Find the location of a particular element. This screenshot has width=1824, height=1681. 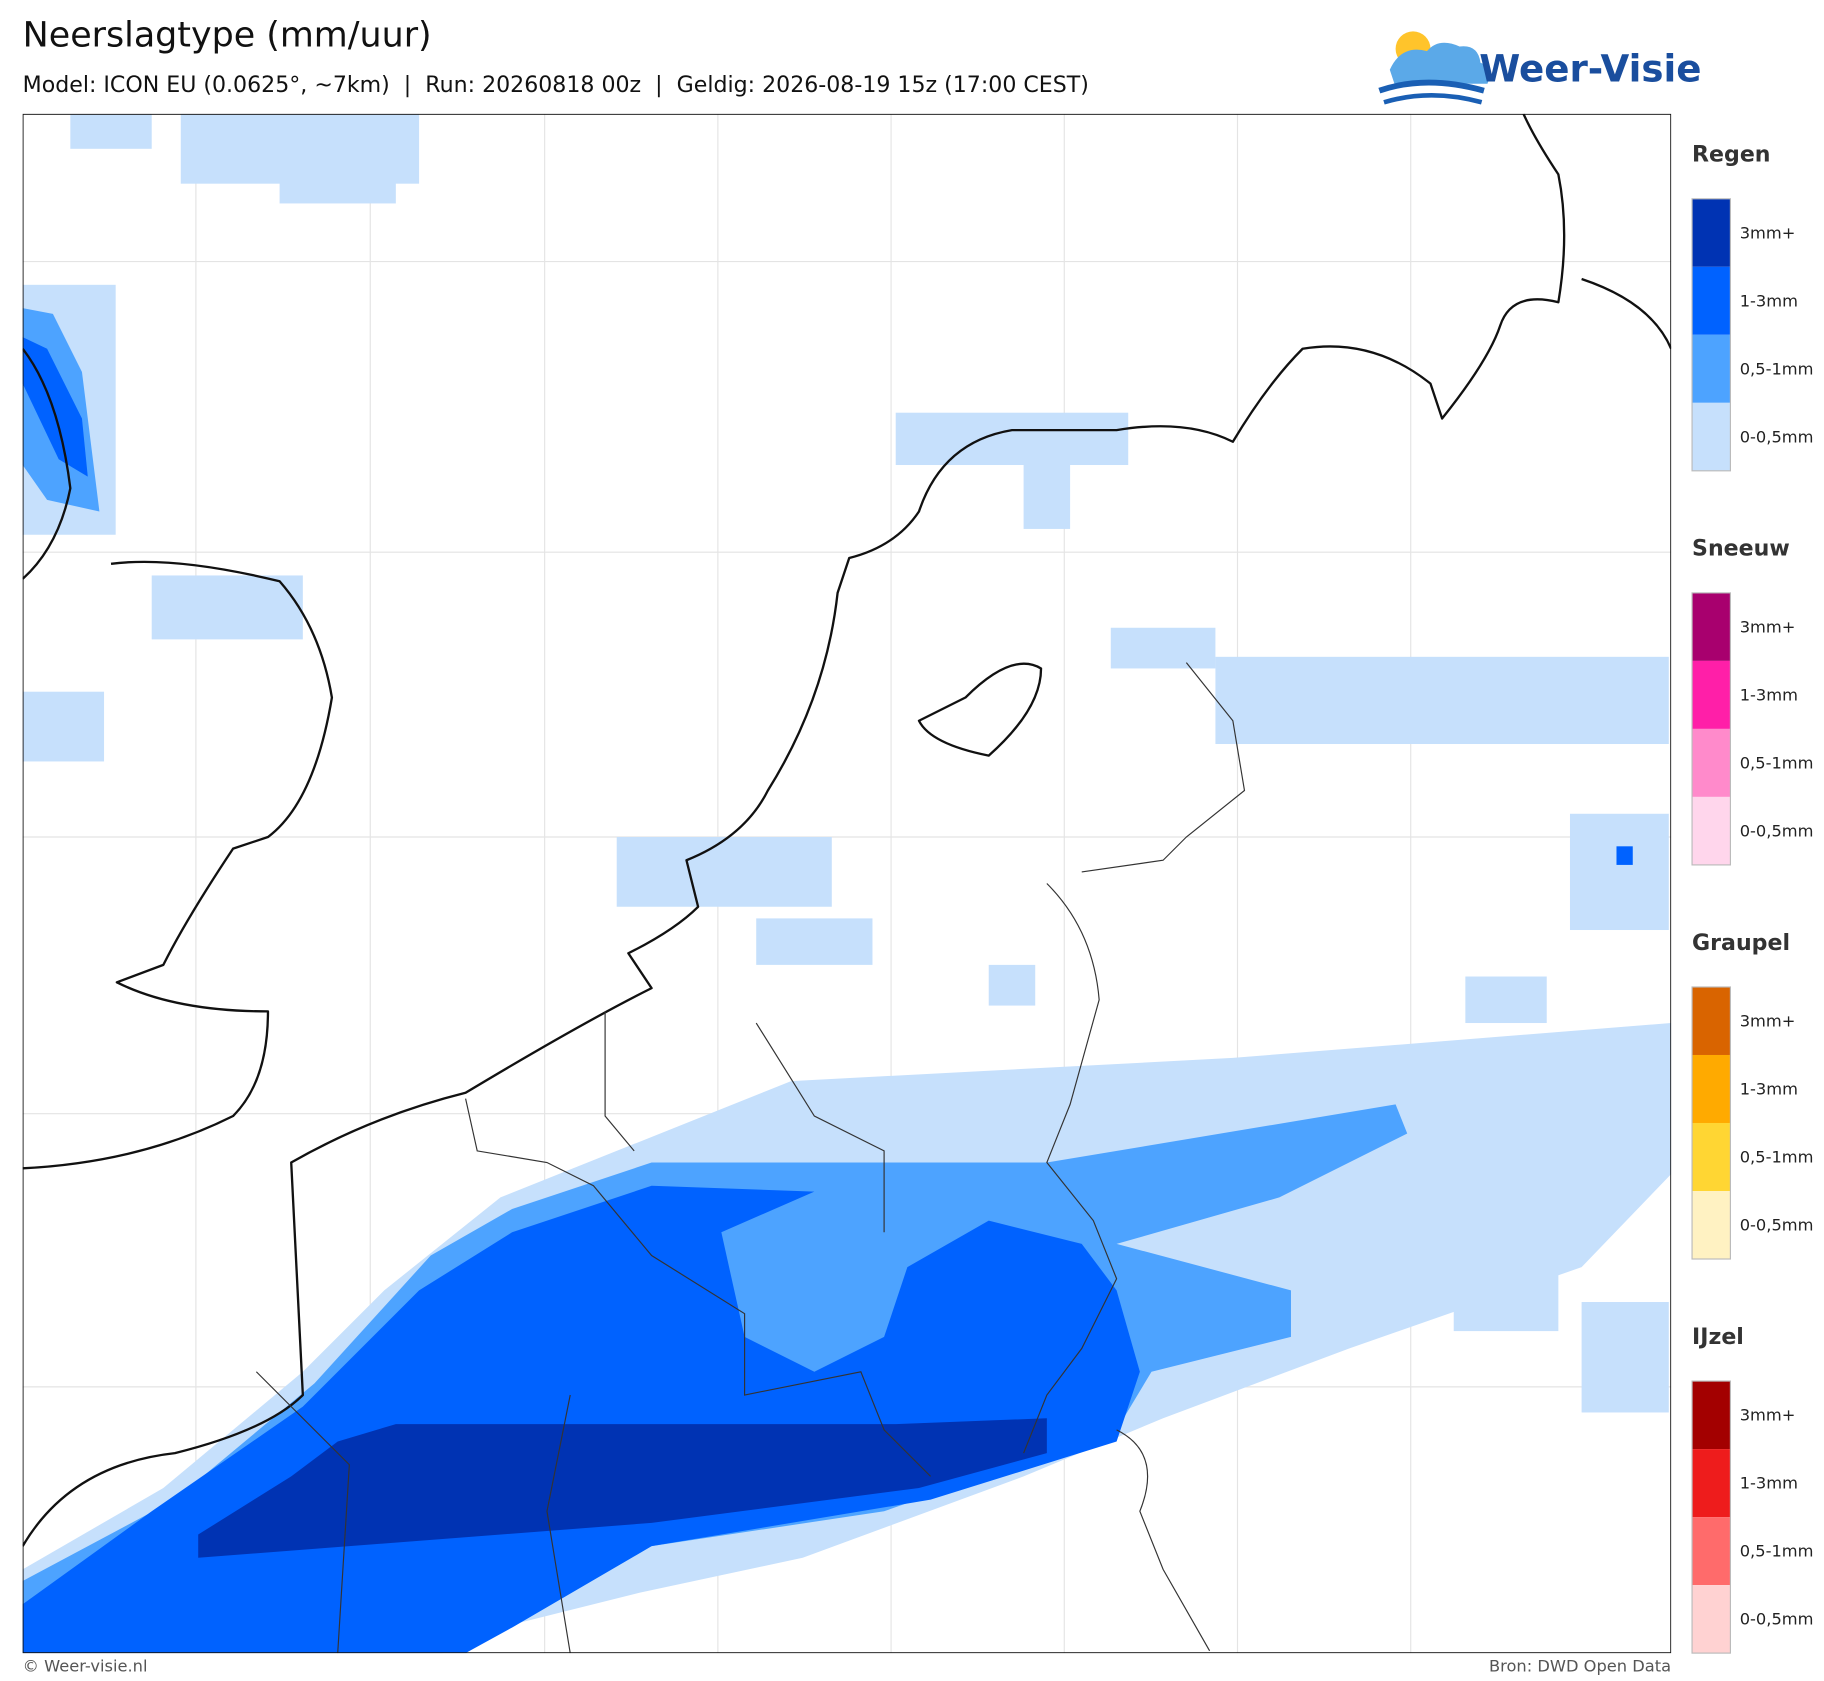

footer-left: © Weer-visie.nl is located at coordinates (85, 1666).